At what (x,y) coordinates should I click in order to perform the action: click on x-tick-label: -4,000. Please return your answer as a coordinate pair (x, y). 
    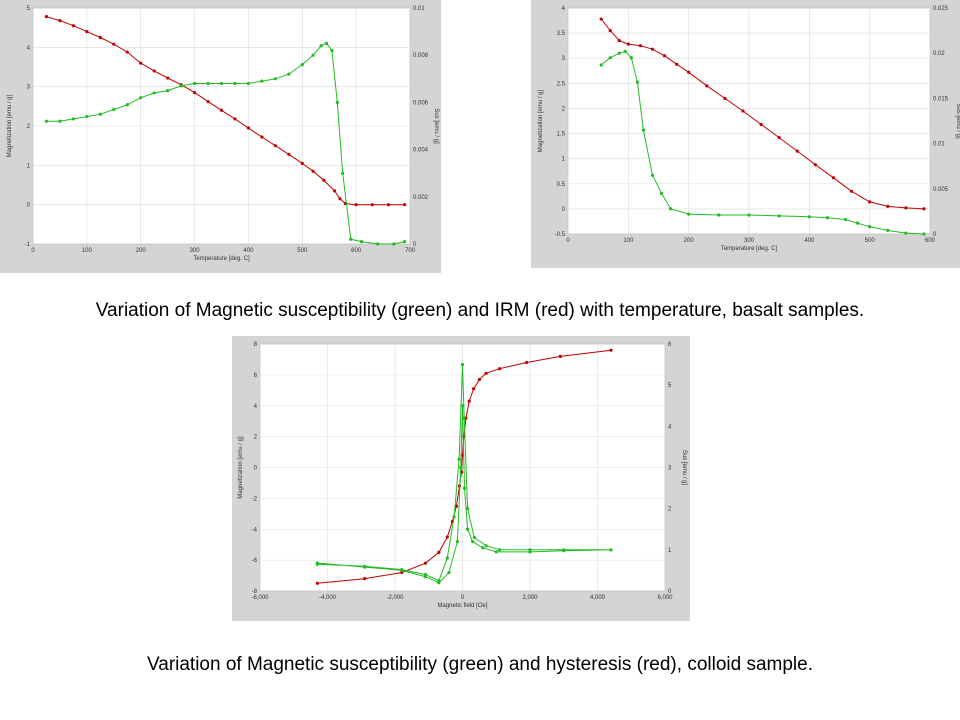
    Looking at the image, I should click on (328, 598).